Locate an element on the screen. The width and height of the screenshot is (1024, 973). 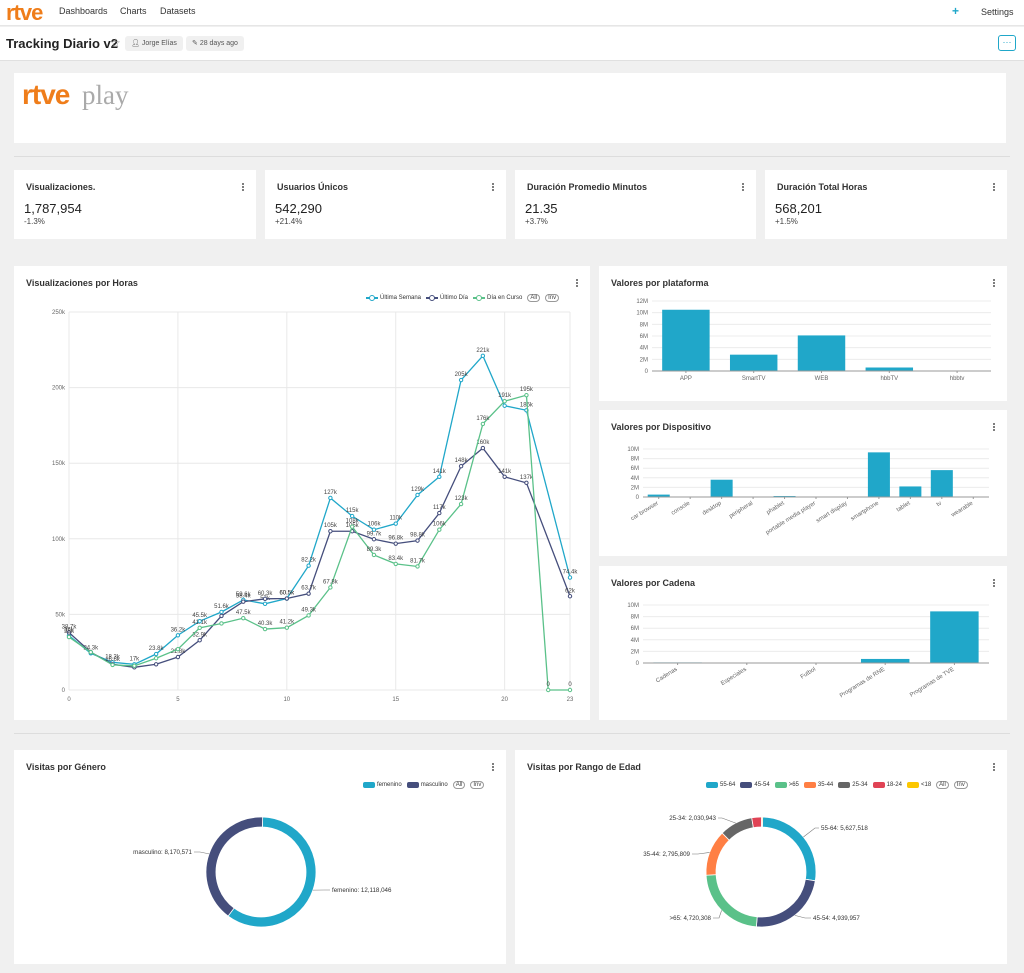
data-label: 117k is located at coordinates (440, 508).